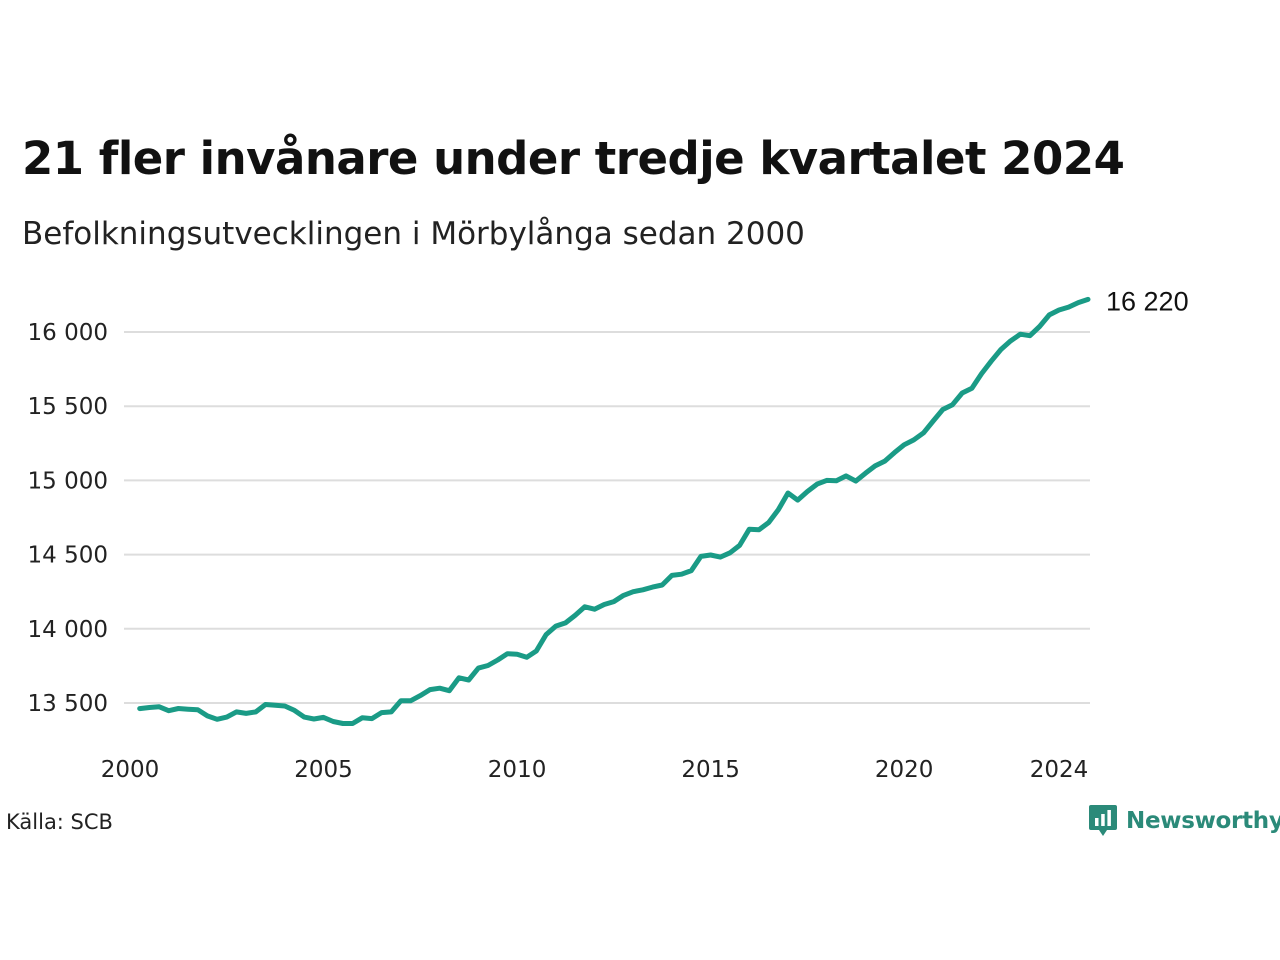 This screenshot has height=960, width=1280. What do you see at coordinates (68, 556) in the screenshot?
I see `y-tick-label: 14 500` at bounding box center [68, 556].